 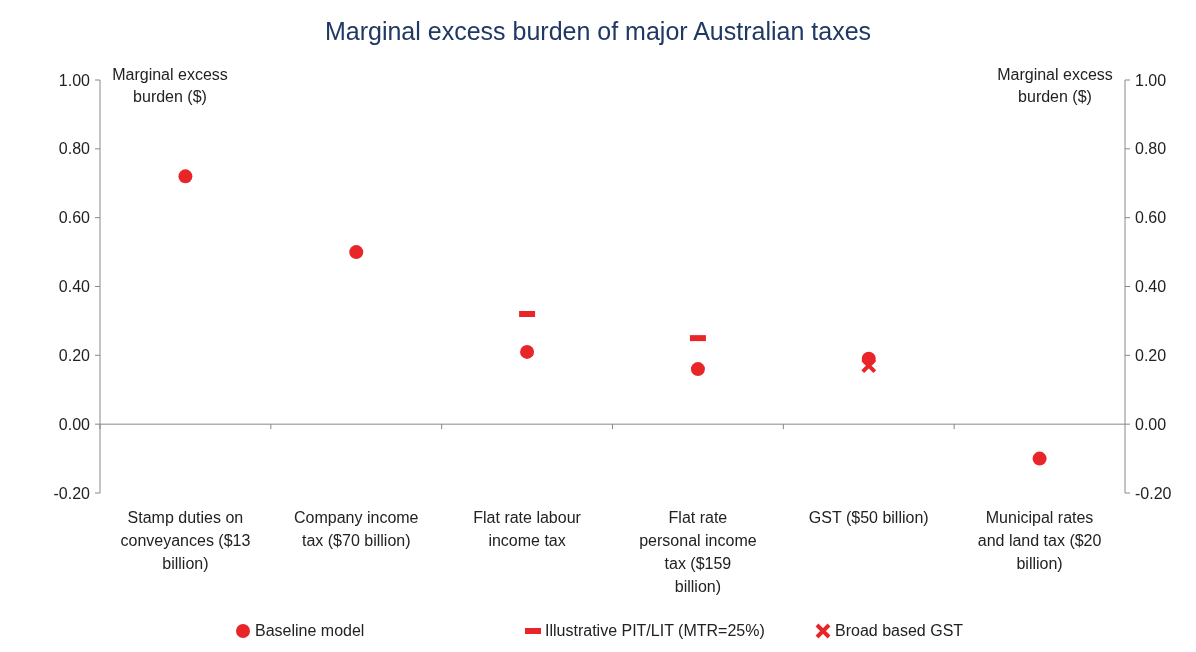 I want to click on legend-label: Illustrative PIT/LIT (MTR=25%), so click(x=655, y=630).